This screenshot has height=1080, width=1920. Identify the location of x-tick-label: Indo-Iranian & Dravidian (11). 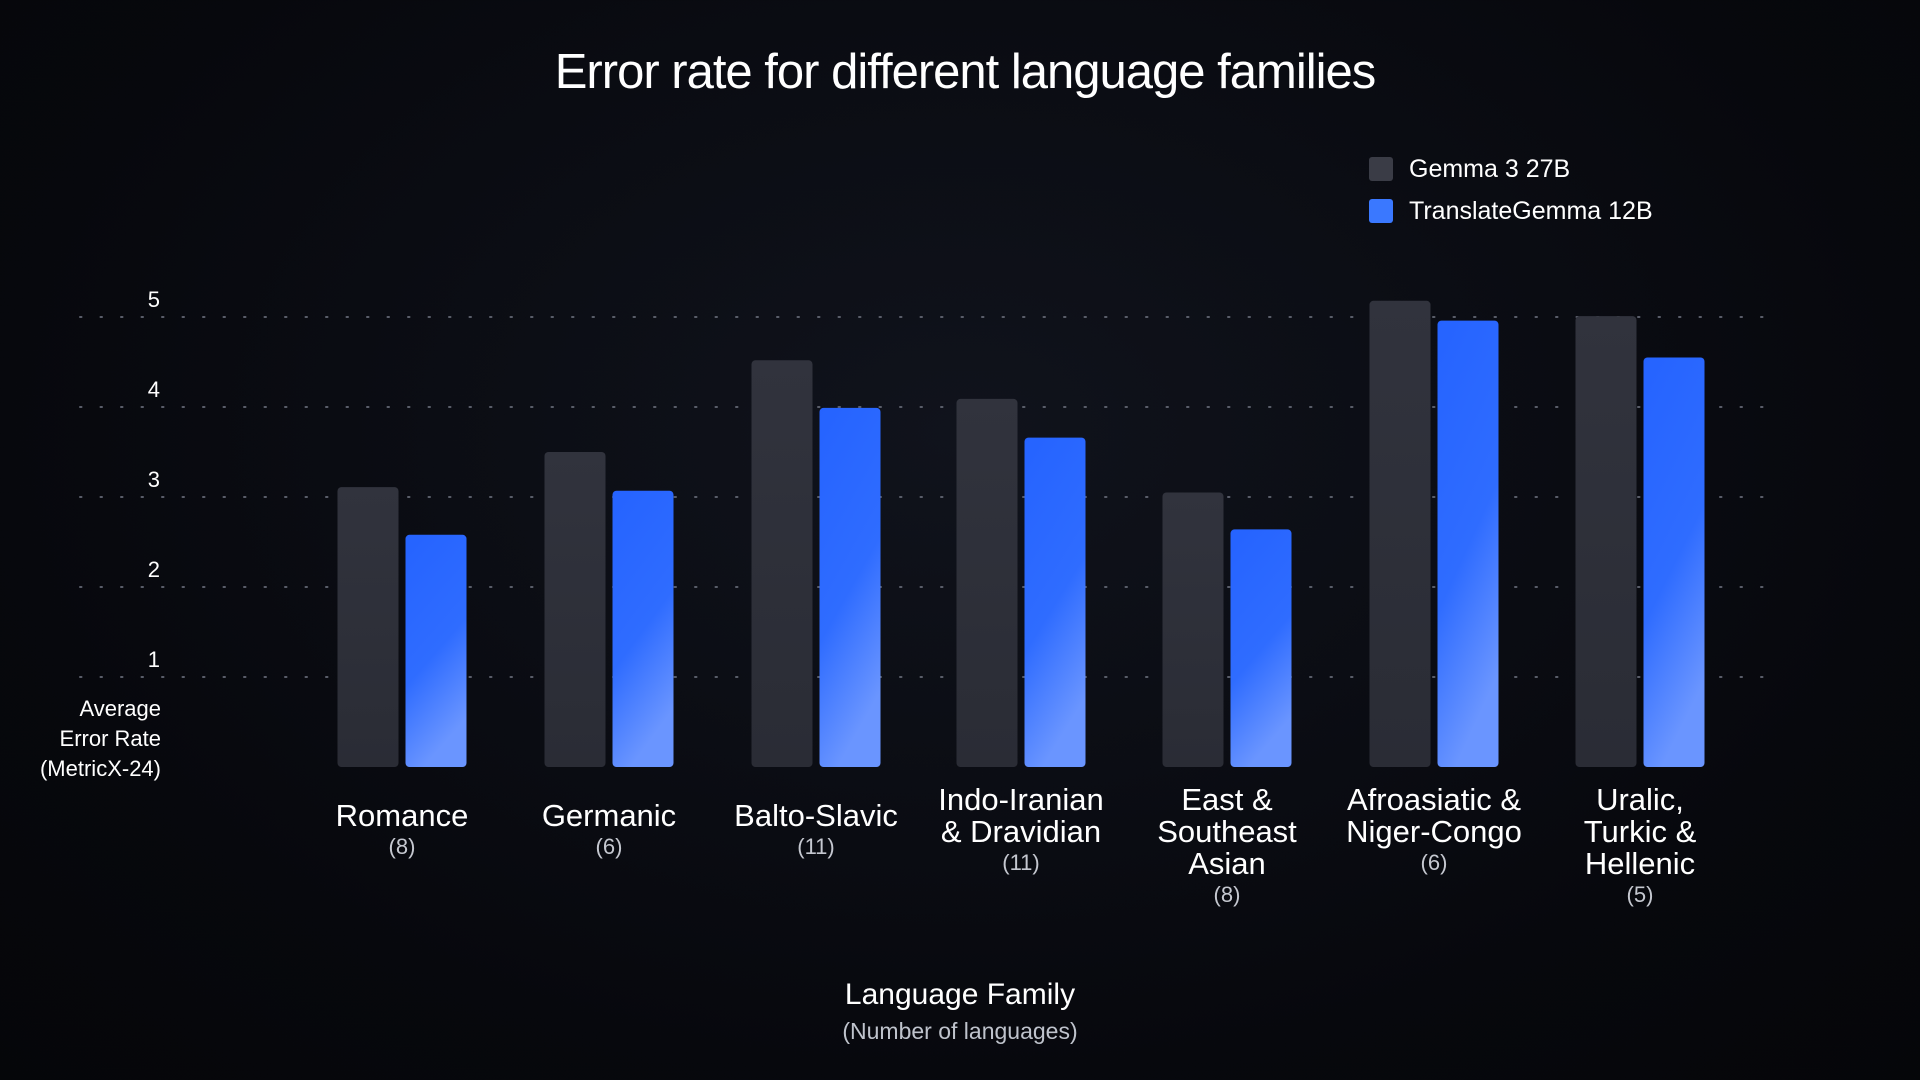
(1021, 831).